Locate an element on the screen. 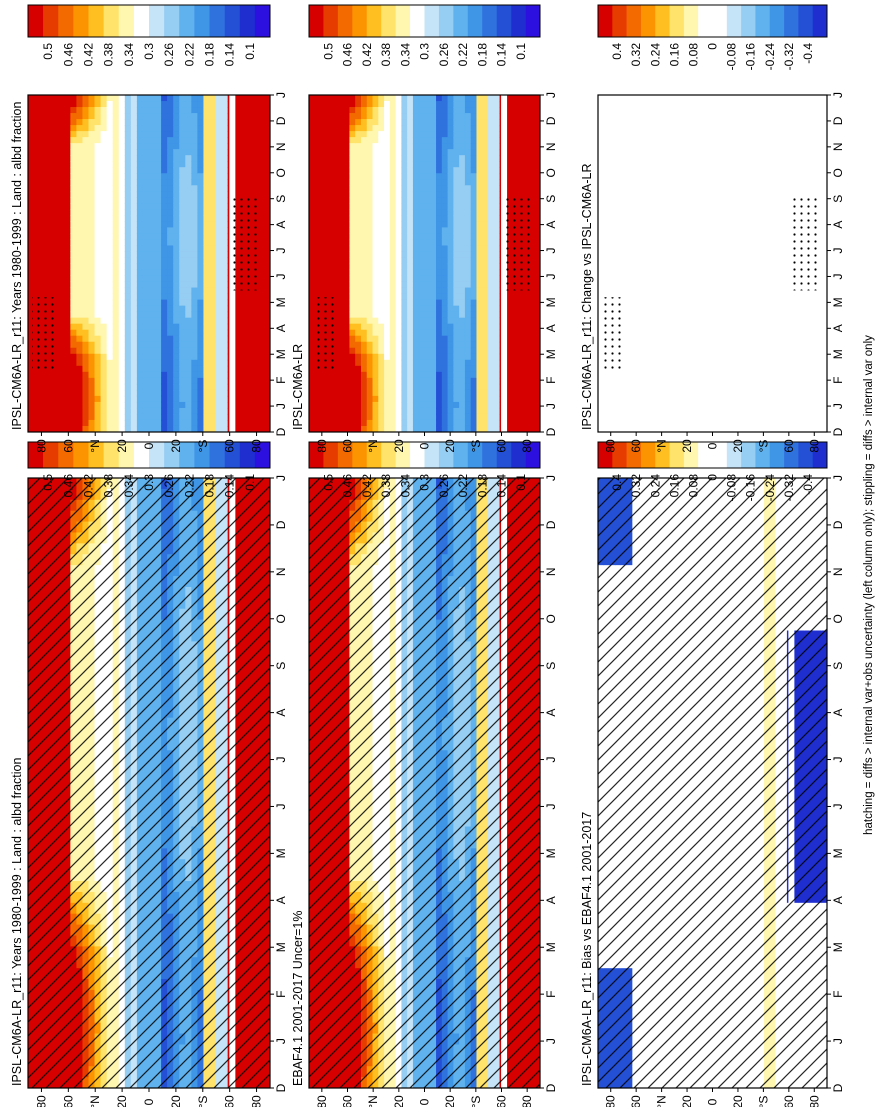 This screenshot has width=890, height=1107. colorbar-label: 0.42 is located at coordinates (89, 486).